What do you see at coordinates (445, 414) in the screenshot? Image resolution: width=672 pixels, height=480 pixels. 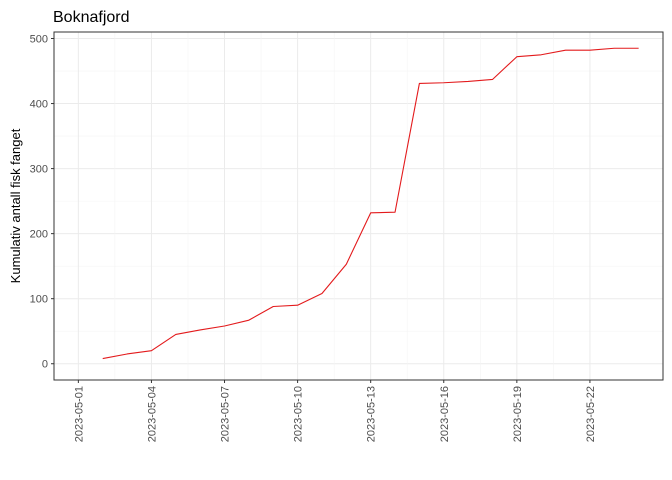 I see `x-tick-label: 2023-05-16` at bounding box center [445, 414].